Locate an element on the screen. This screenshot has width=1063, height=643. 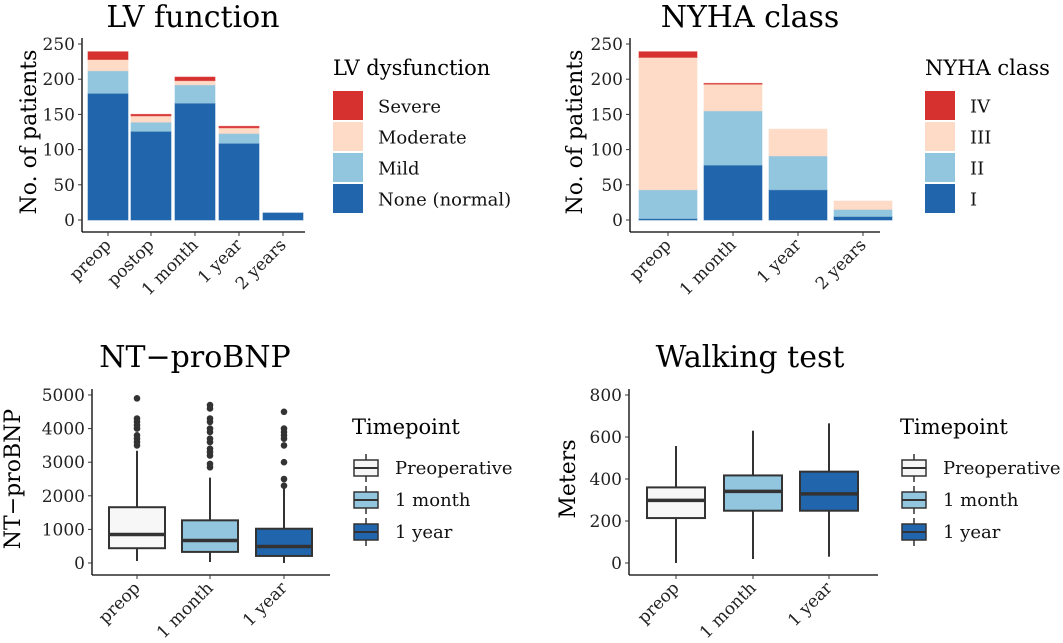
legend-item: III is located at coordinates (958, 136).